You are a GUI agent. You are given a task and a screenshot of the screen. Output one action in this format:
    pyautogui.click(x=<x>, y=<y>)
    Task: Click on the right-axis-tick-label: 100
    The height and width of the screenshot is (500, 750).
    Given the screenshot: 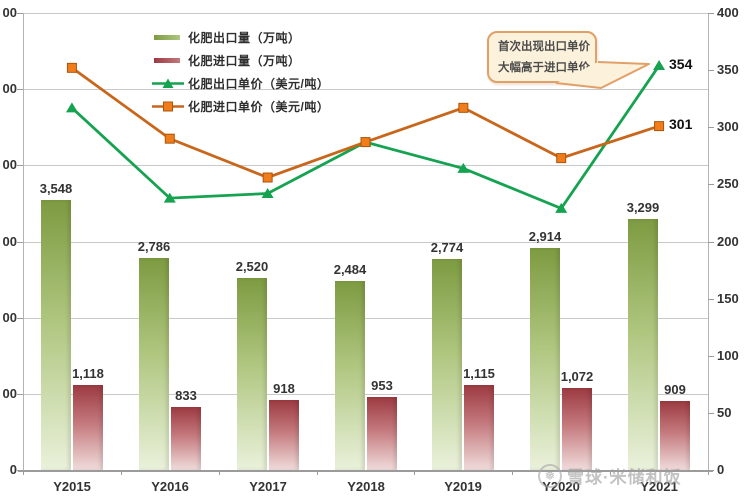 What is the action you would take?
    pyautogui.click(x=728, y=355)
    